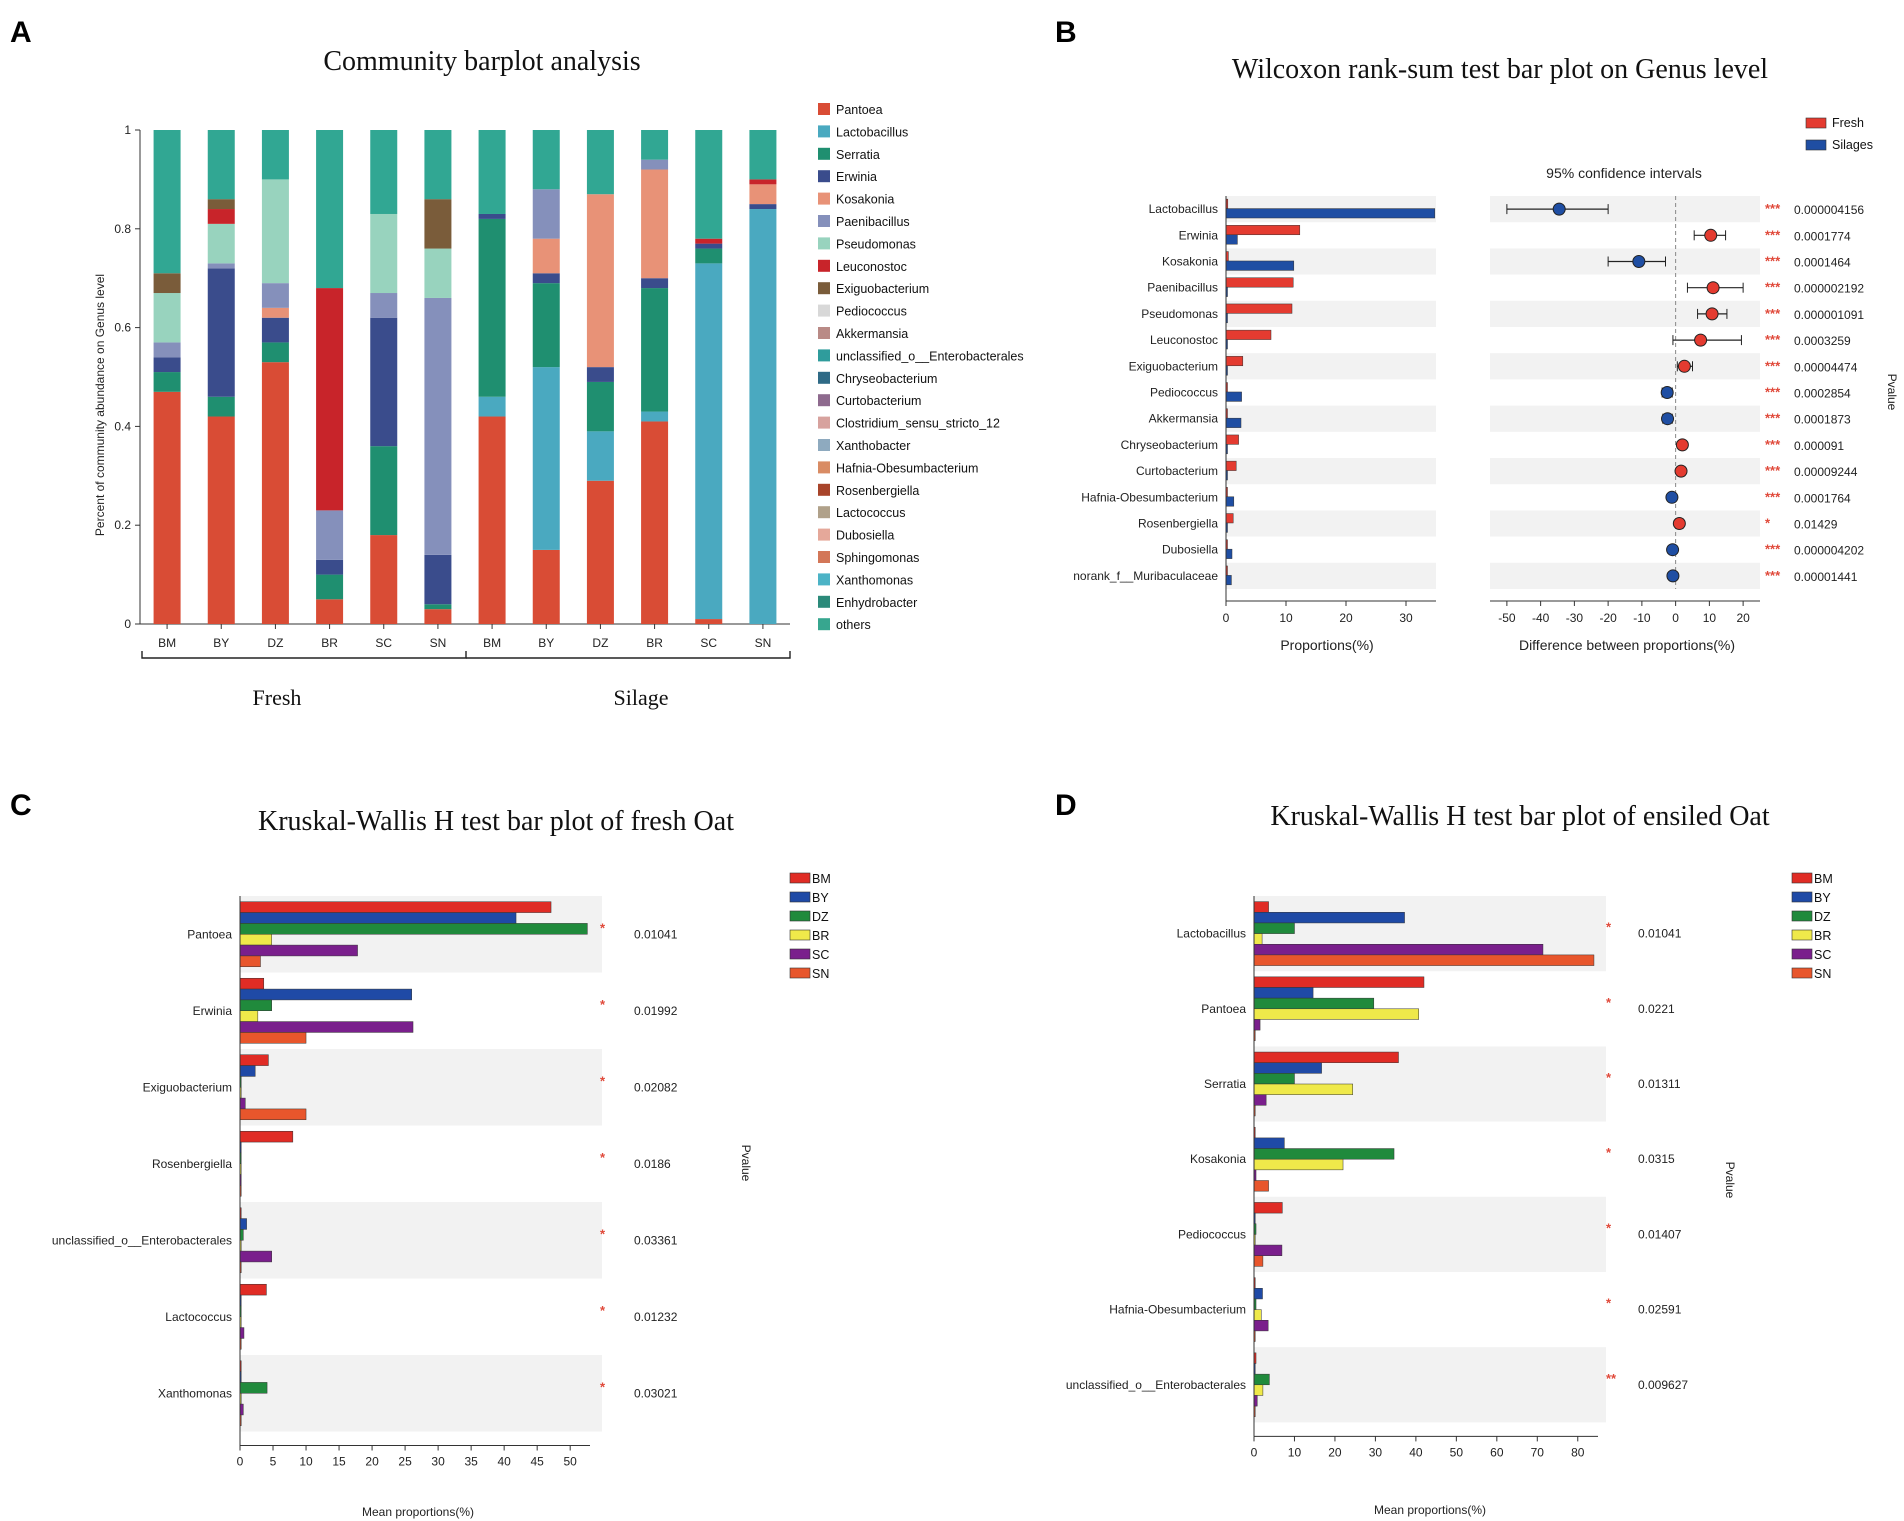  I want to click on panel-a-legend-label: Kosakonia, so click(865, 200).